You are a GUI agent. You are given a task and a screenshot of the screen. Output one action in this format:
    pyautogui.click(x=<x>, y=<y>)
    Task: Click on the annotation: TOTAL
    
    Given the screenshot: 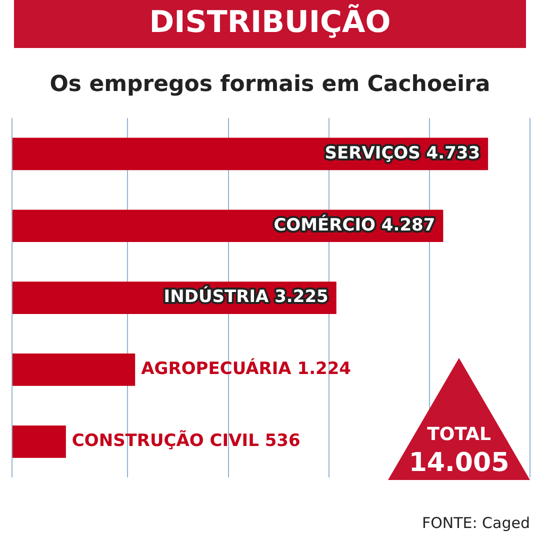 What is the action you would take?
    pyautogui.click(x=459, y=434)
    